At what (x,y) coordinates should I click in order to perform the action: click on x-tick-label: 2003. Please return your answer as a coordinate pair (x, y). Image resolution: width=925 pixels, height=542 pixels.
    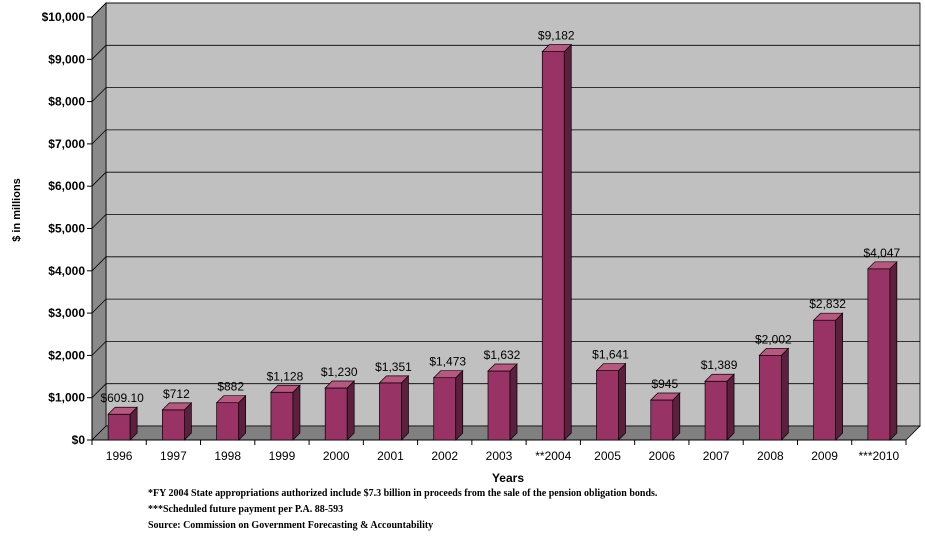
    Looking at the image, I should click on (499, 456).